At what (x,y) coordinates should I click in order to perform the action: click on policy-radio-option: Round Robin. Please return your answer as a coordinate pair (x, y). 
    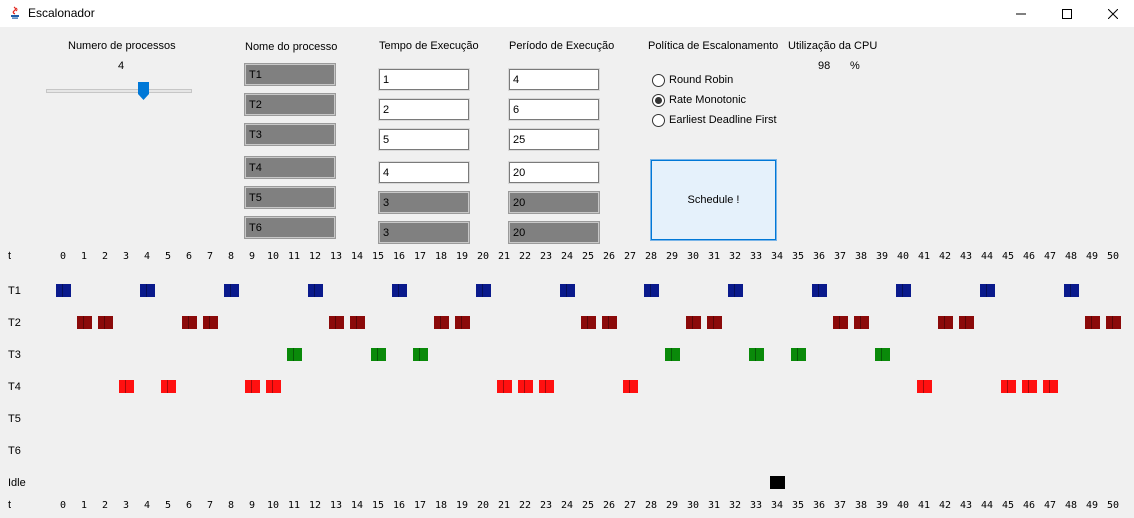
    Looking at the image, I should click on (692, 80).